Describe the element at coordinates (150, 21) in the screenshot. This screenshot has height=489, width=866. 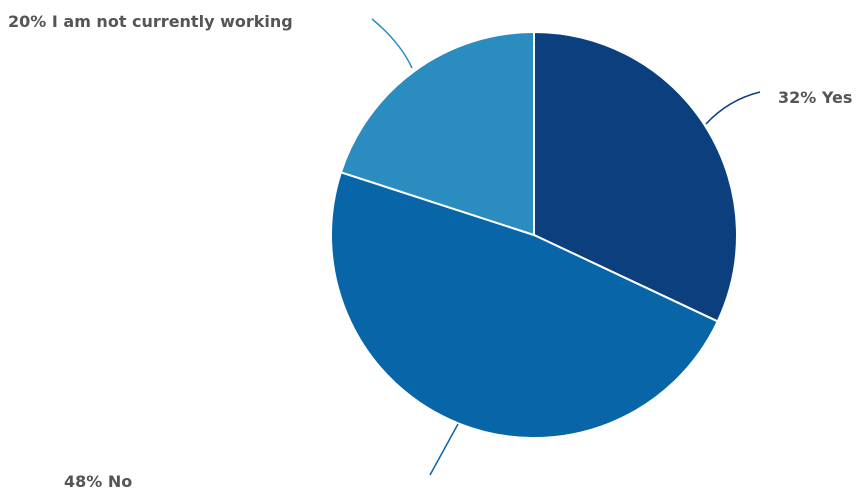
I see `slice-label-not-working: 20% I am not currently working` at that location.